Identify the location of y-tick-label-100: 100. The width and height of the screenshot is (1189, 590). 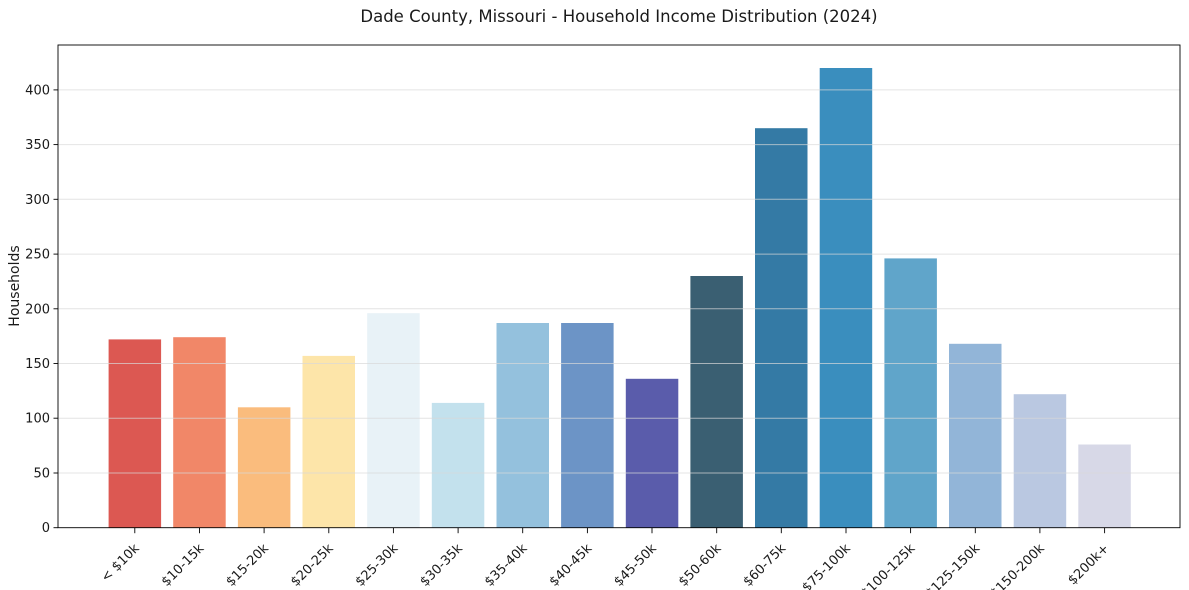
(37, 419).